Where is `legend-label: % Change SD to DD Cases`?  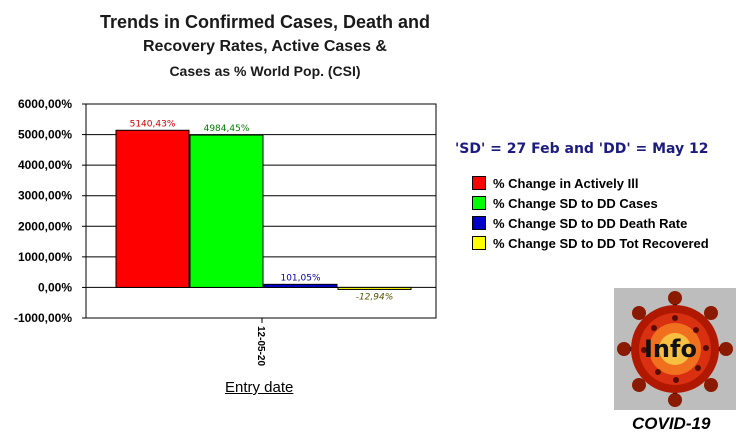 legend-label: % Change SD to DD Cases is located at coordinates (575, 203).